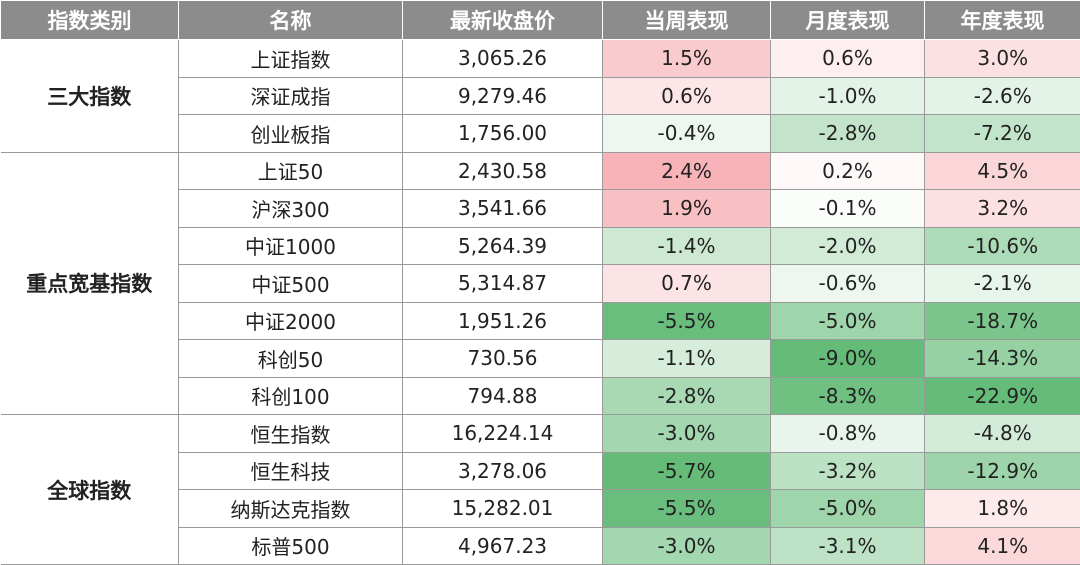 The height and width of the screenshot is (565, 1080). What do you see at coordinates (1002, 546) in the screenshot?
I see `year-performance-cell: 4.1%` at bounding box center [1002, 546].